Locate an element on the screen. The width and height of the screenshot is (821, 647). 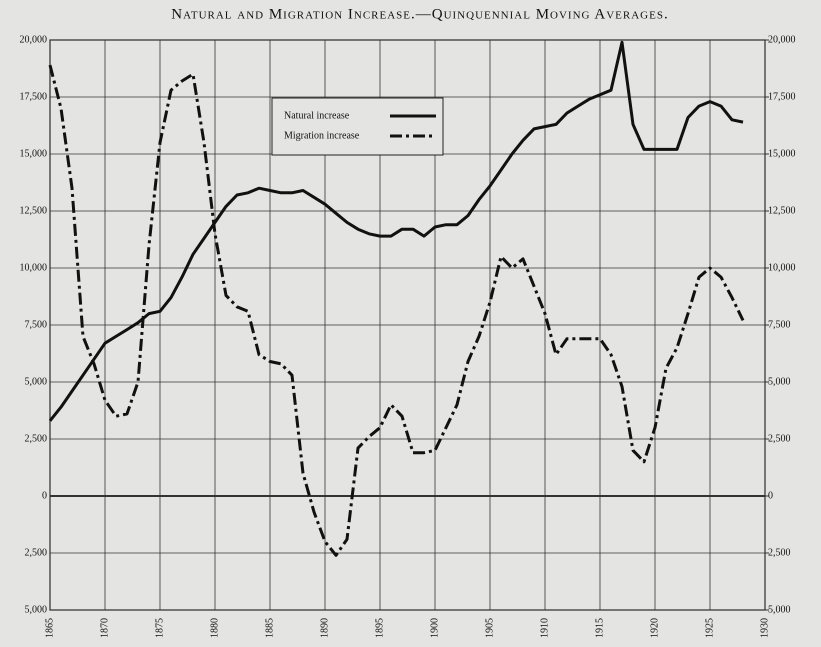
y-tick-label: 0 is located at coordinates (44, 495).